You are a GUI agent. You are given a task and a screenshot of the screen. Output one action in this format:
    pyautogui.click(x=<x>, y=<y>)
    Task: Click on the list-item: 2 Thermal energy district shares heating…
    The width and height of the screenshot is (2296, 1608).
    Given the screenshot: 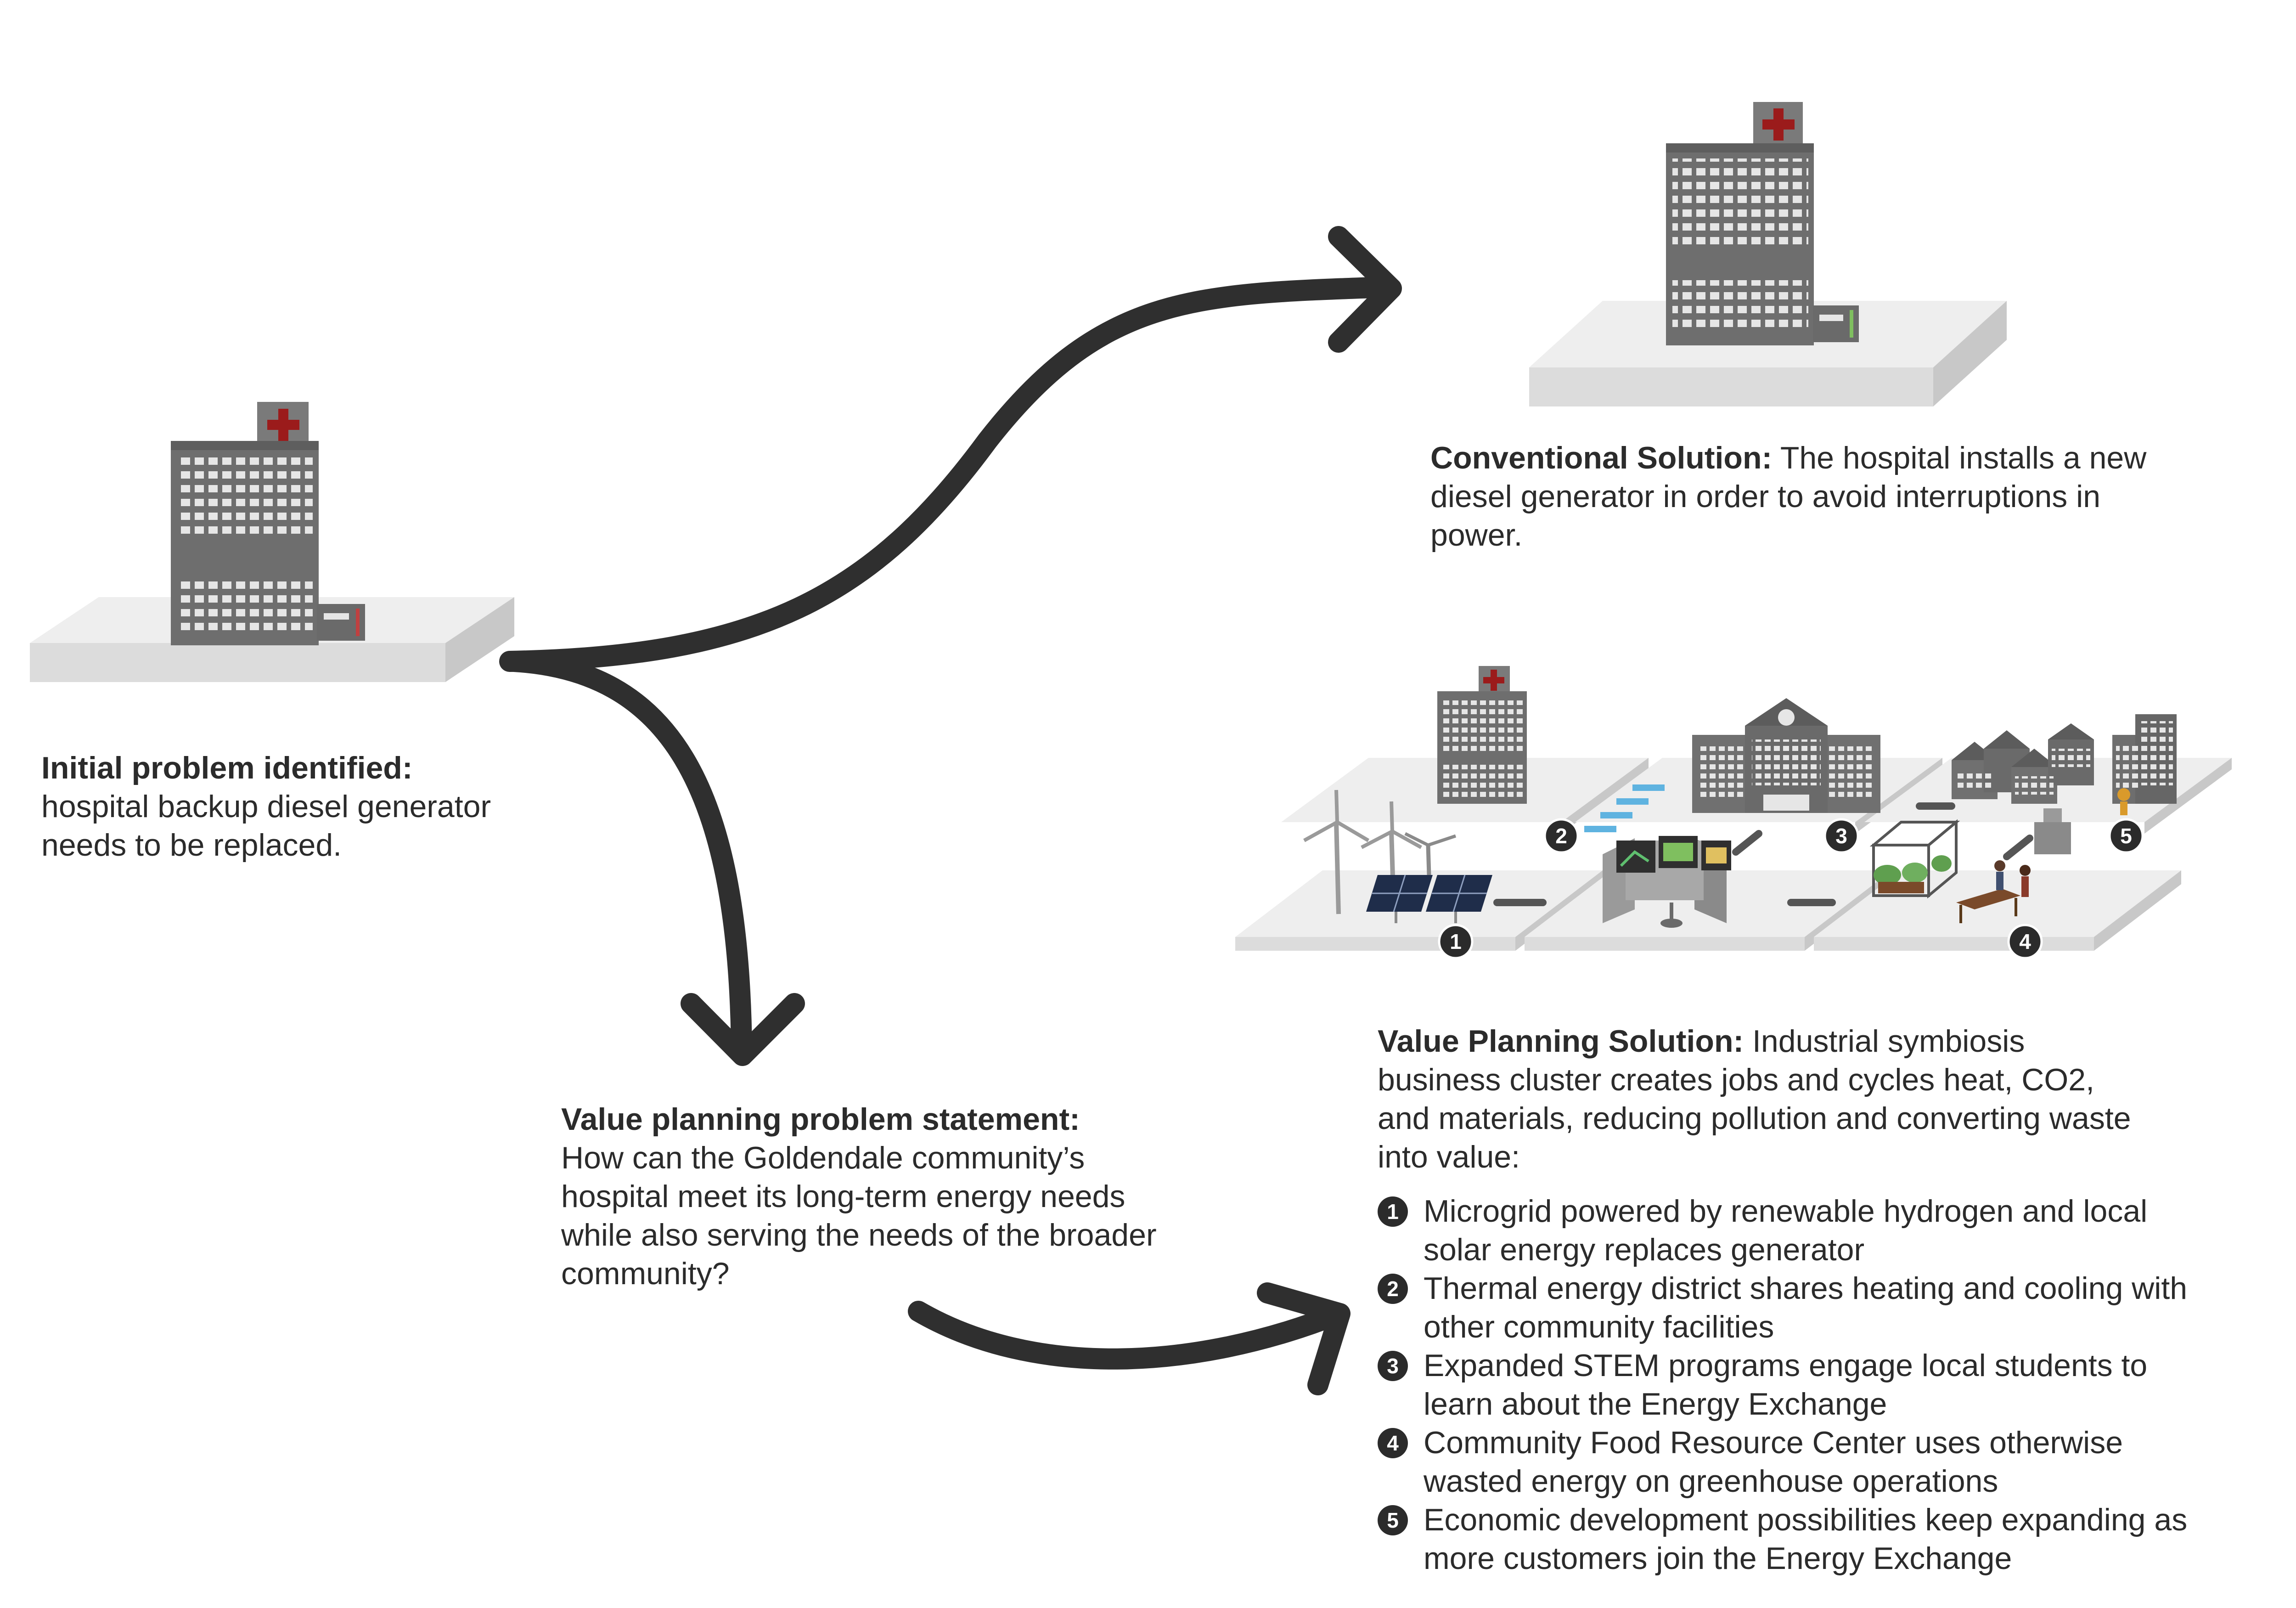 What is the action you would take?
    pyautogui.click(x=1833, y=1307)
    